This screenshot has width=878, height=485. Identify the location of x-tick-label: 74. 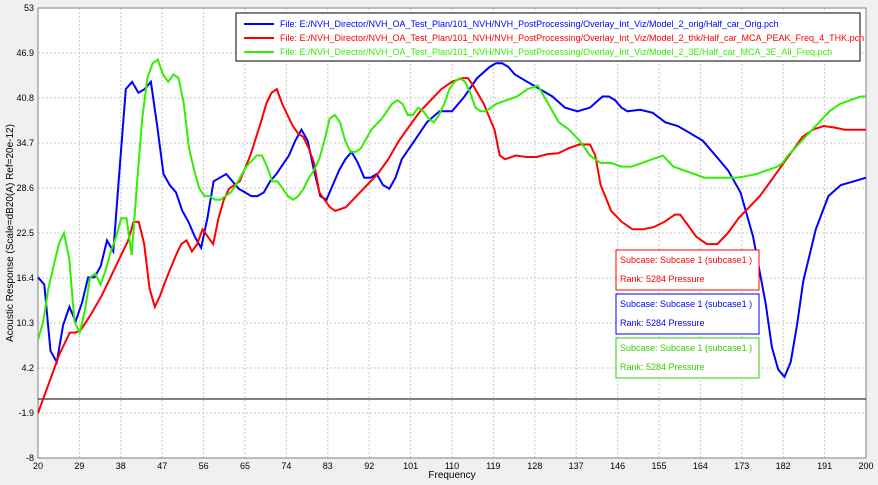
(286, 466).